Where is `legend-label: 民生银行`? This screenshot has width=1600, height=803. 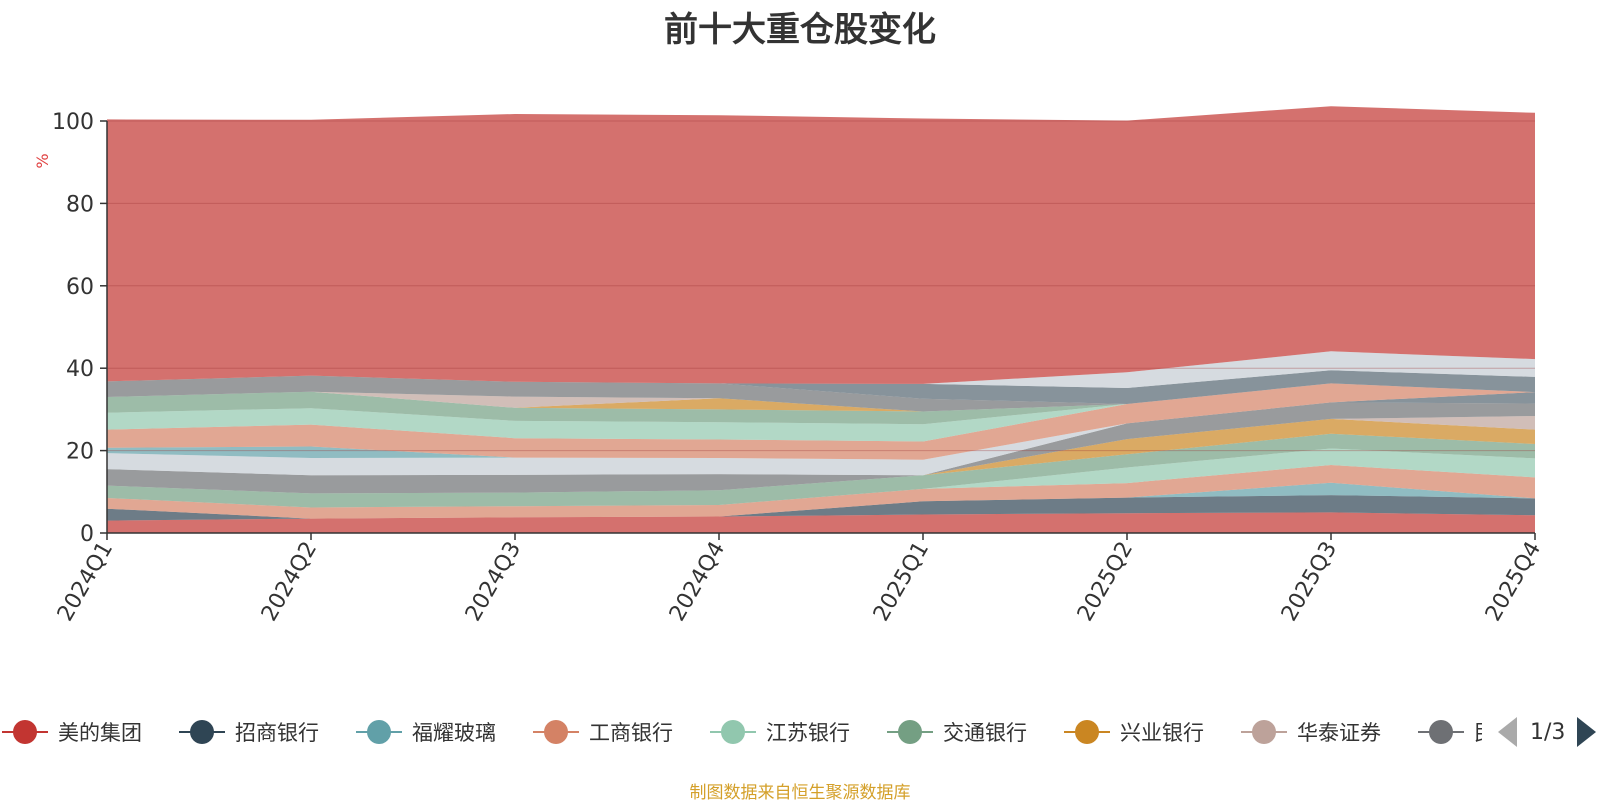
legend-label: 民生银行 is located at coordinates (1478, 732).